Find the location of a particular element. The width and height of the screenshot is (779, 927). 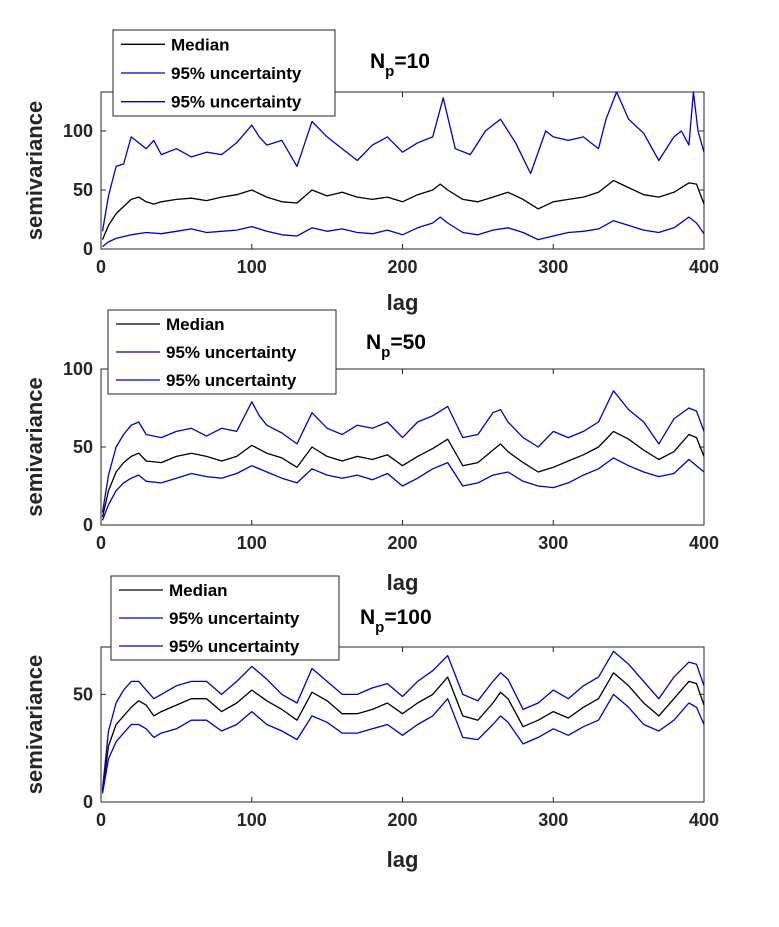

title-tail: =100 is located at coordinates (407, 617).